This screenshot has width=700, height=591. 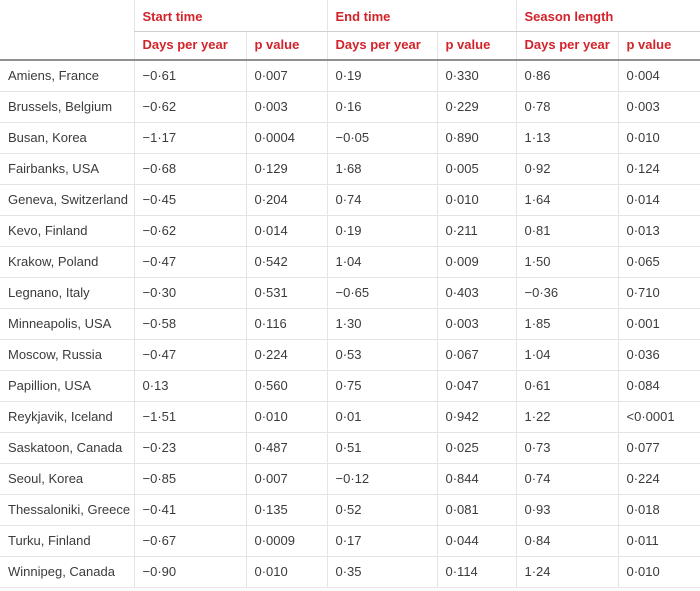 What do you see at coordinates (67, 231) in the screenshot?
I see `location-cell: Kevo, Finland` at bounding box center [67, 231].